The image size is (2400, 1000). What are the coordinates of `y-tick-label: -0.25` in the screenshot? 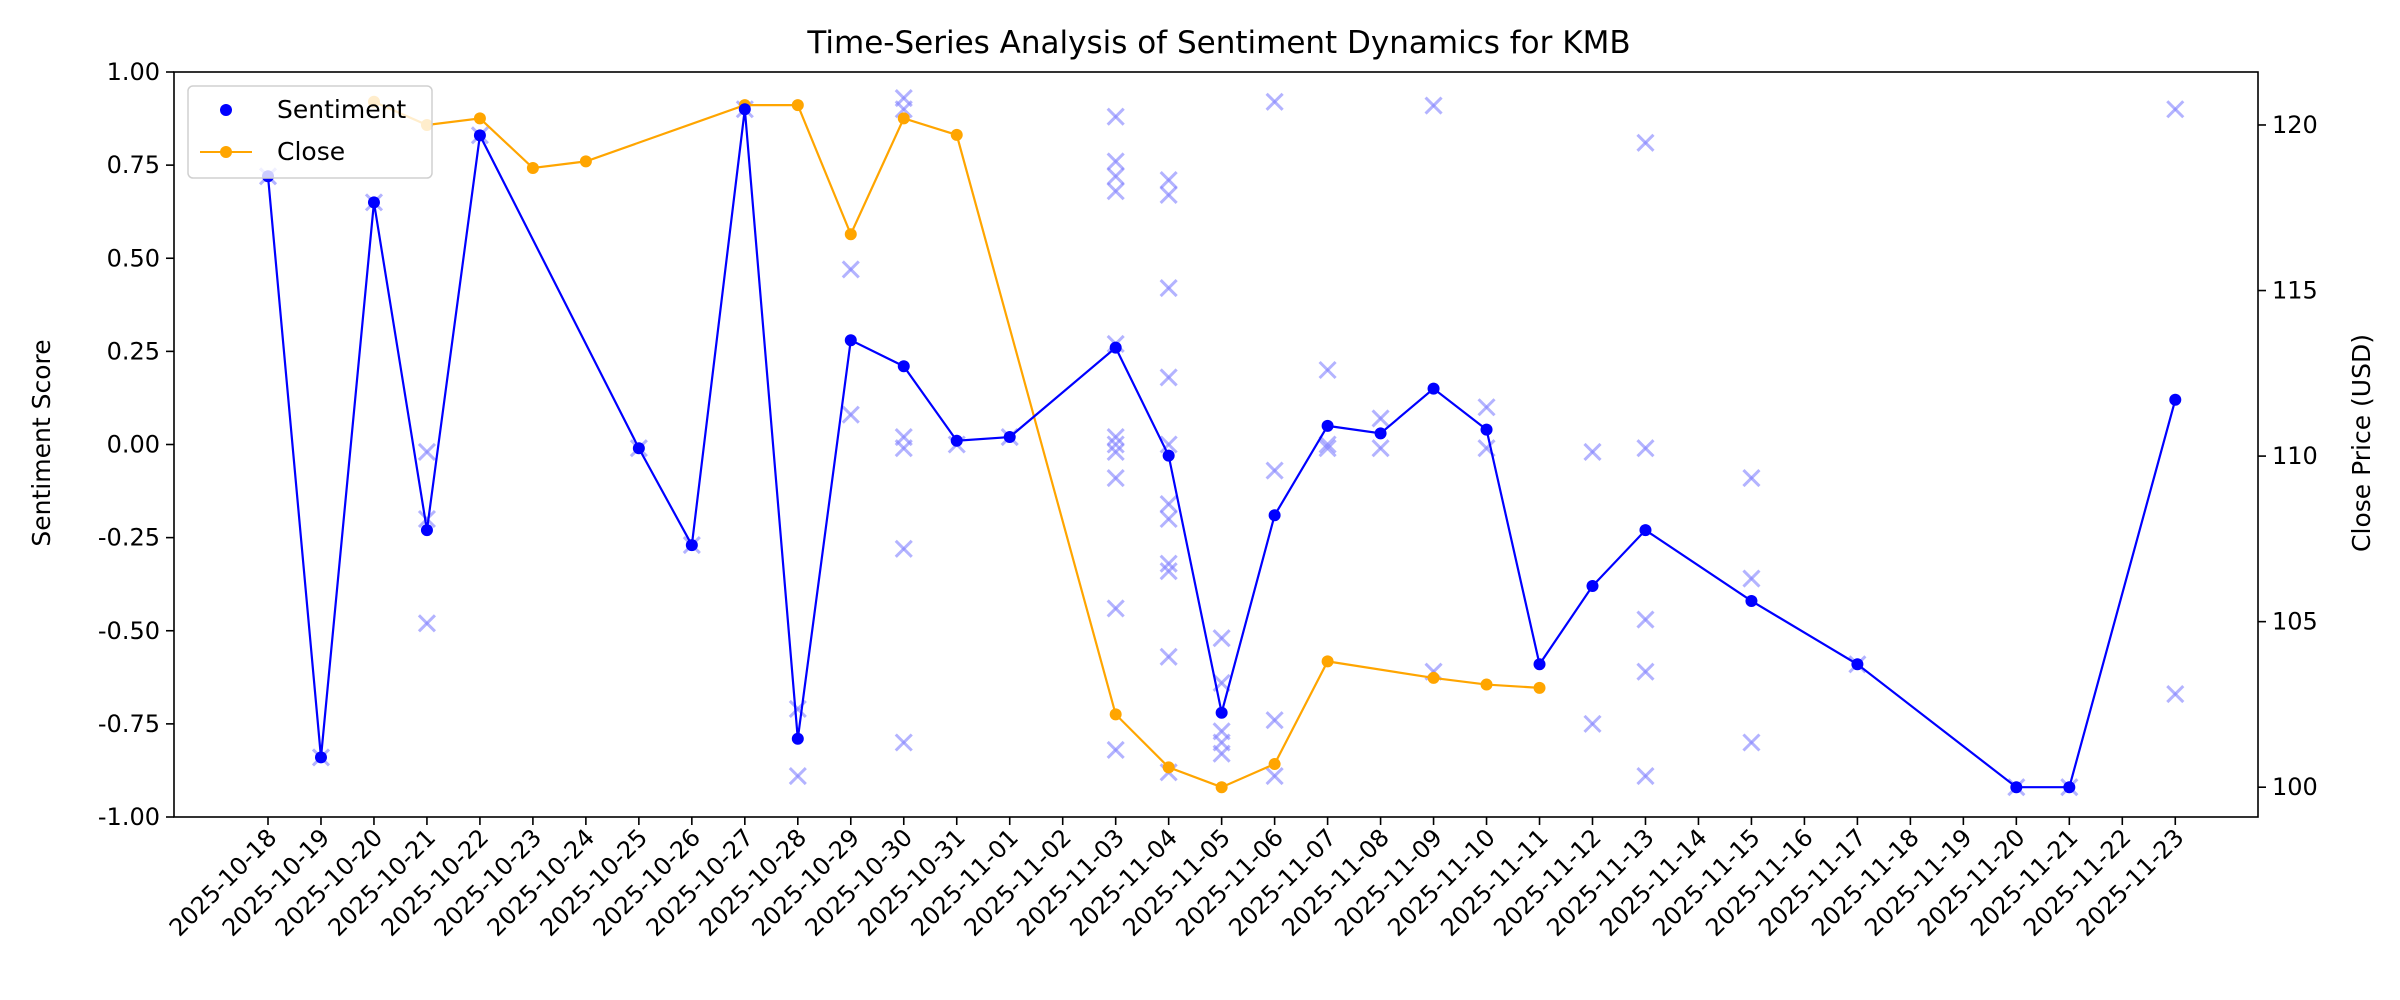 It's located at (129, 538).